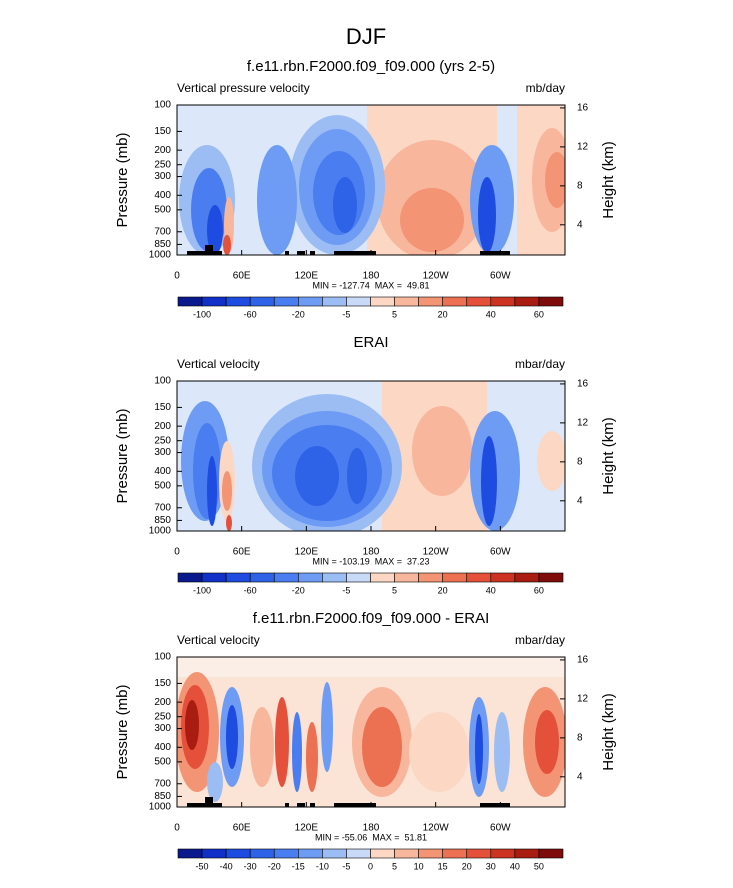 This screenshot has height=888, width=733. What do you see at coordinates (322, 866) in the screenshot?
I see `colorbar-label: -10` at bounding box center [322, 866].